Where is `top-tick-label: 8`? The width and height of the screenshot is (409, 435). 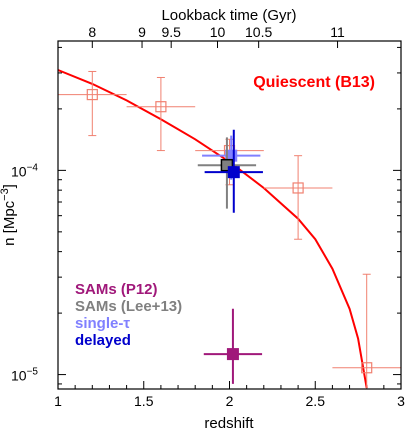 top-tick-label: 8 is located at coordinates (92, 32).